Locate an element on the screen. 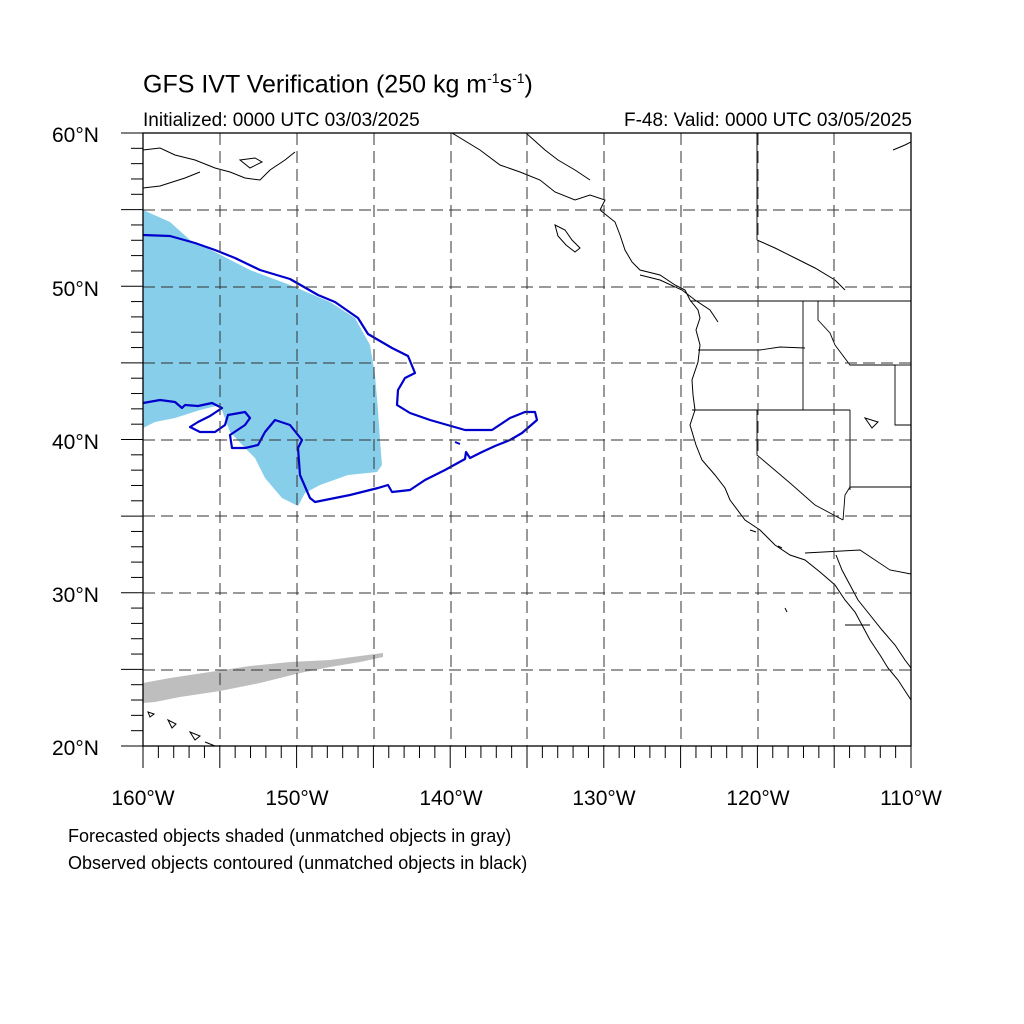  lat-label-40: 40°N is located at coordinates (75, 442).